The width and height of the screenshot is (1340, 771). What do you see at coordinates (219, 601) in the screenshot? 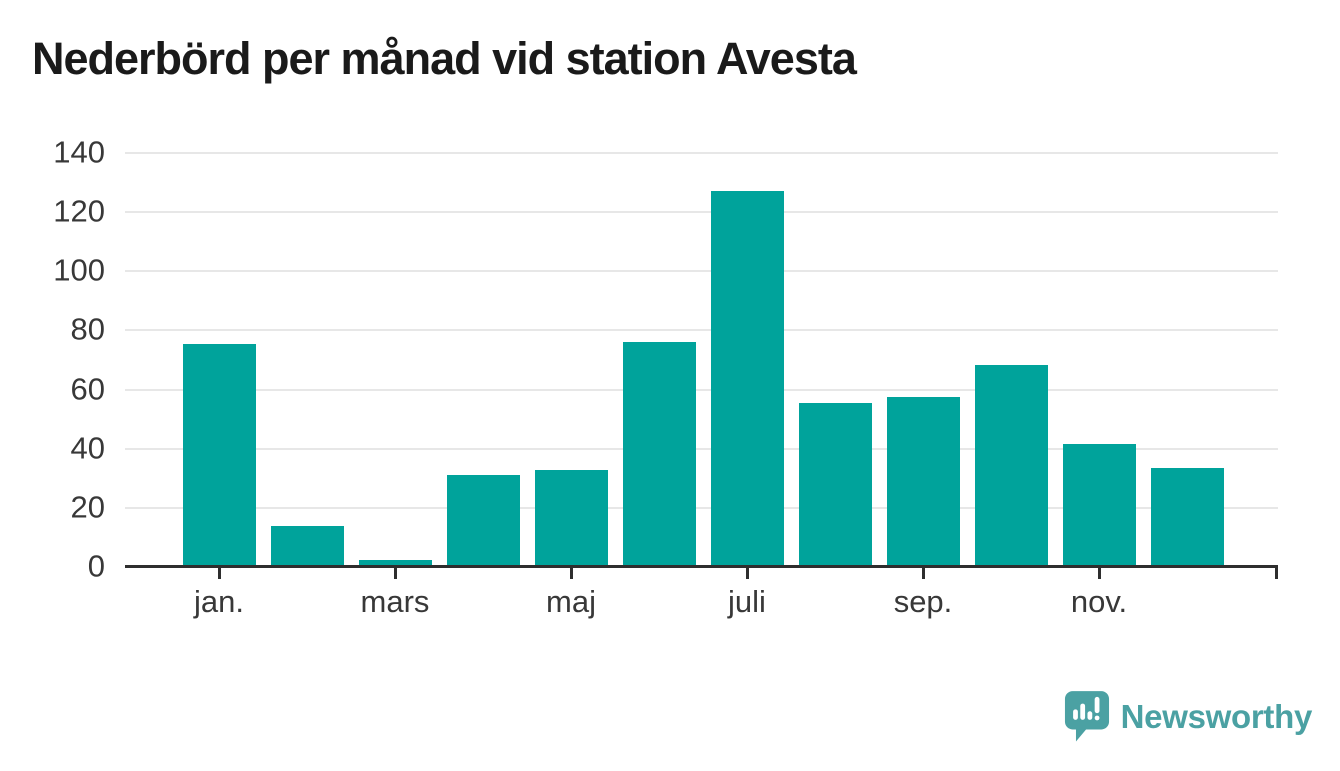
I see `x-tick-label-jan.: jan.` at bounding box center [219, 601].